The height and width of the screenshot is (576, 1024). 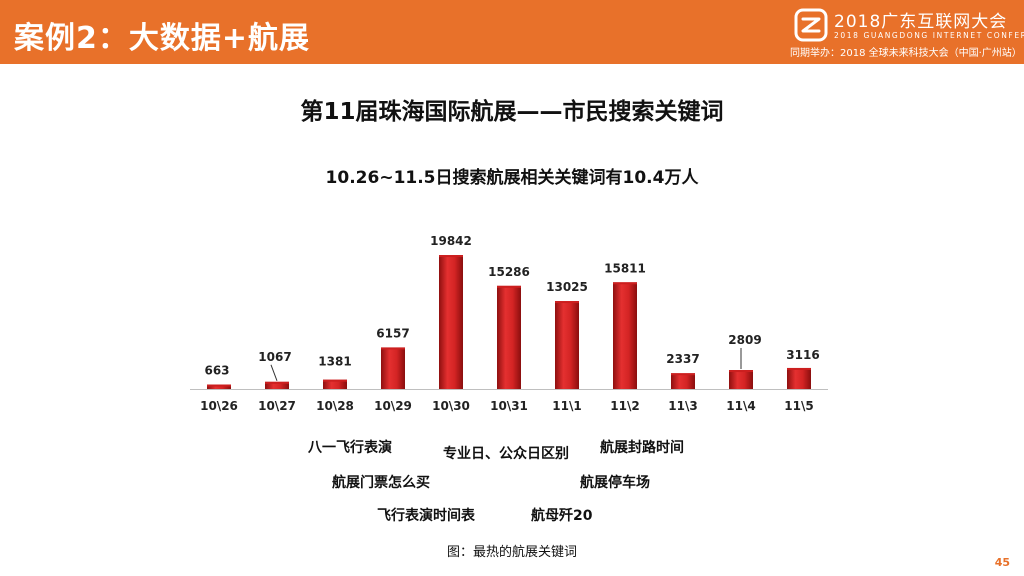 What do you see at coordinates (277, 406) in the screenshot?
I see `x-tick-label: 10\27` at bounding box center [277, 406].